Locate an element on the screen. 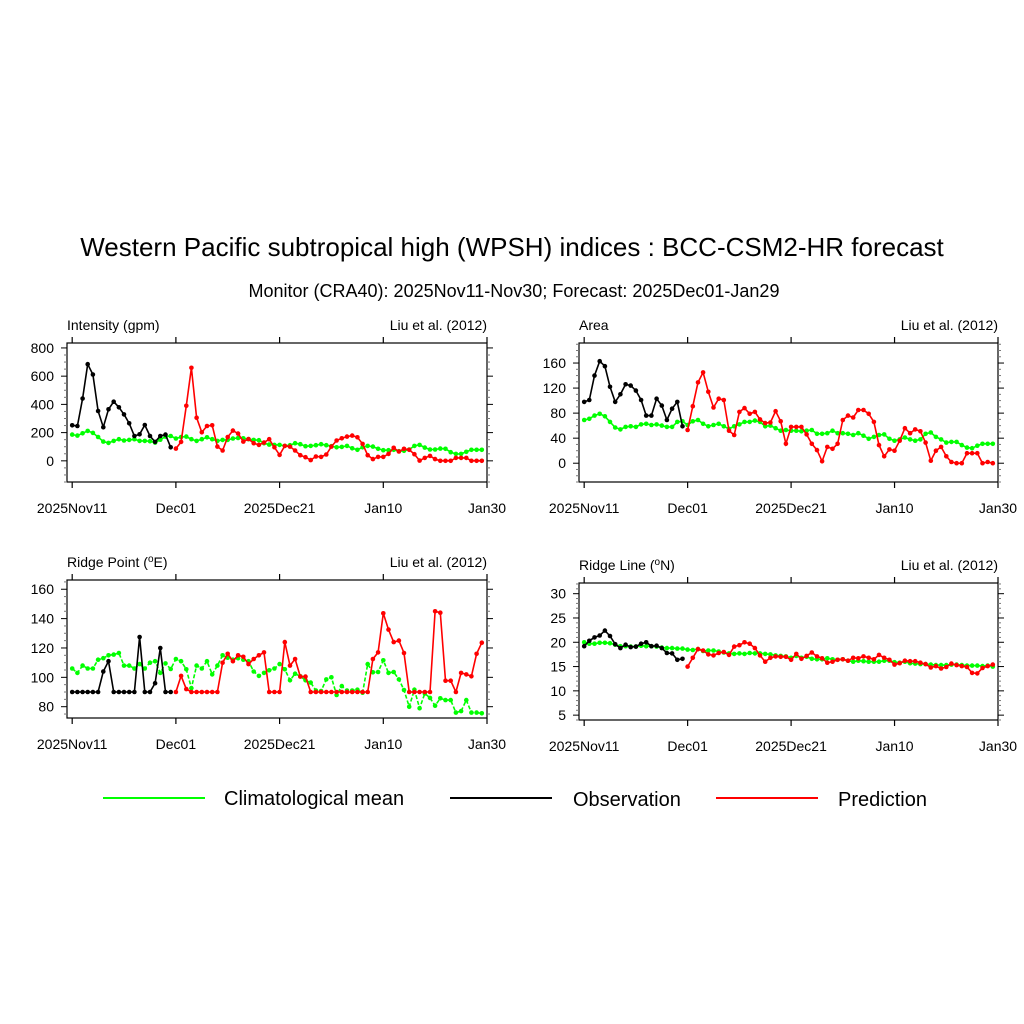 This screenshot has width=1024, height=1024. y-tick-label: 10 is located at coordinates (558, 691).